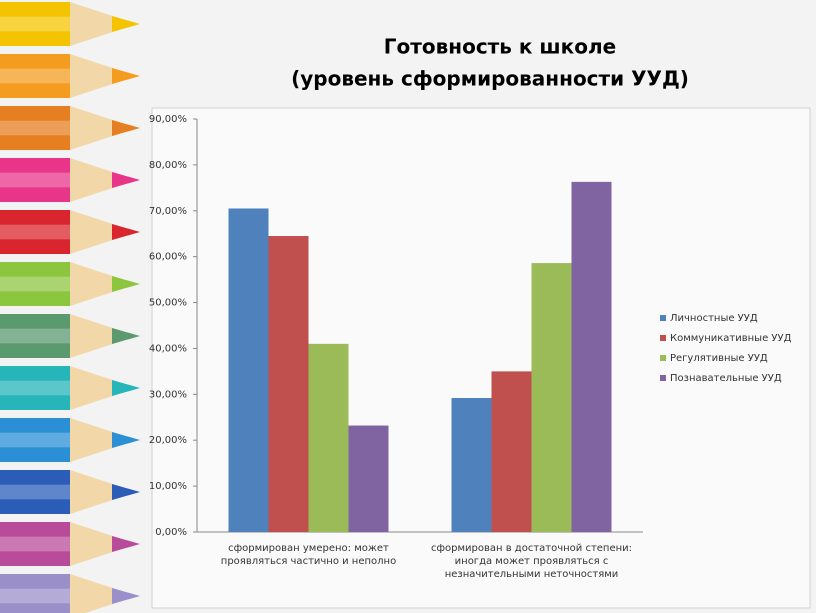 This screenshot has width=816, height=613. I want to click on legend-label: Коммуникативные УУД, so click(731, 338).